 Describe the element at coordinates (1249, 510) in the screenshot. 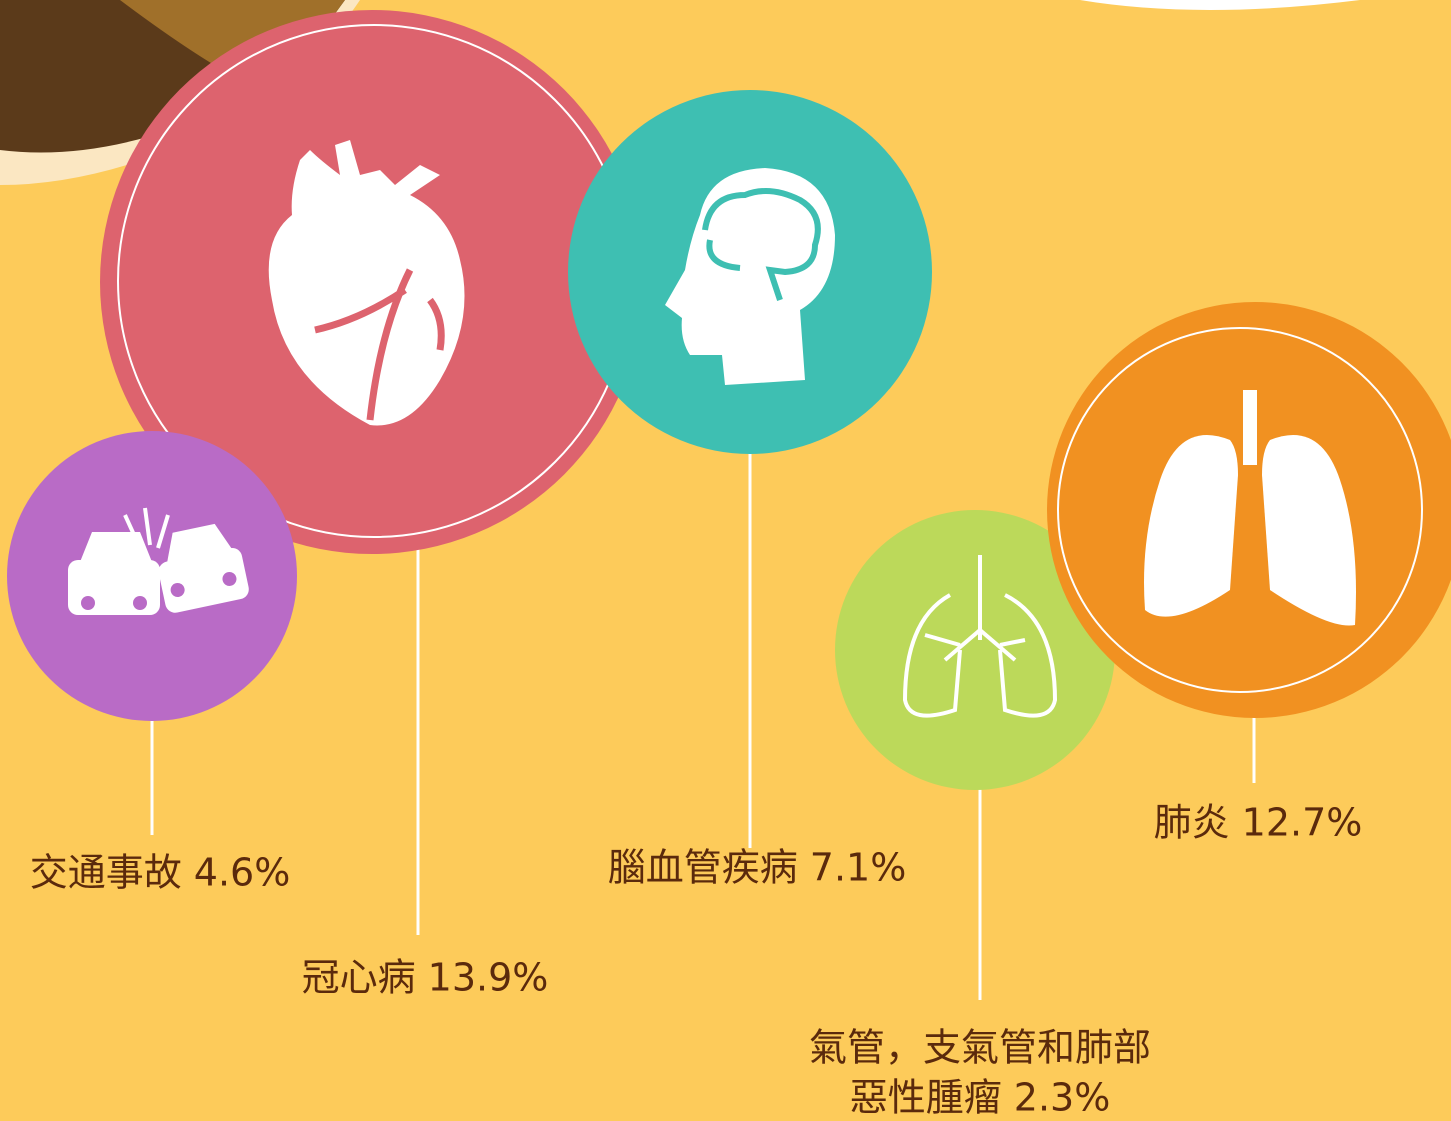

I see `lung-bubble` at that location.